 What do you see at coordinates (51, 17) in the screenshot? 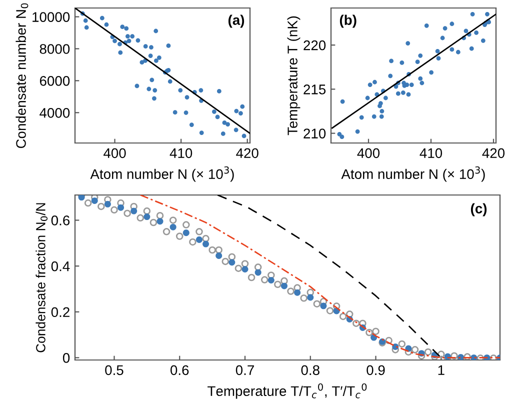
I see `y-tick-label: 10000` at bounding box center [51, 17].